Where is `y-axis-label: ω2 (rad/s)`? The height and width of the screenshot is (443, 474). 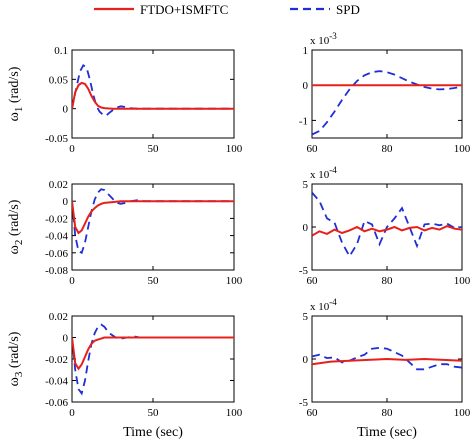 y-axis-label: ω2 (rad/s) is located at coordinates (16, 226).